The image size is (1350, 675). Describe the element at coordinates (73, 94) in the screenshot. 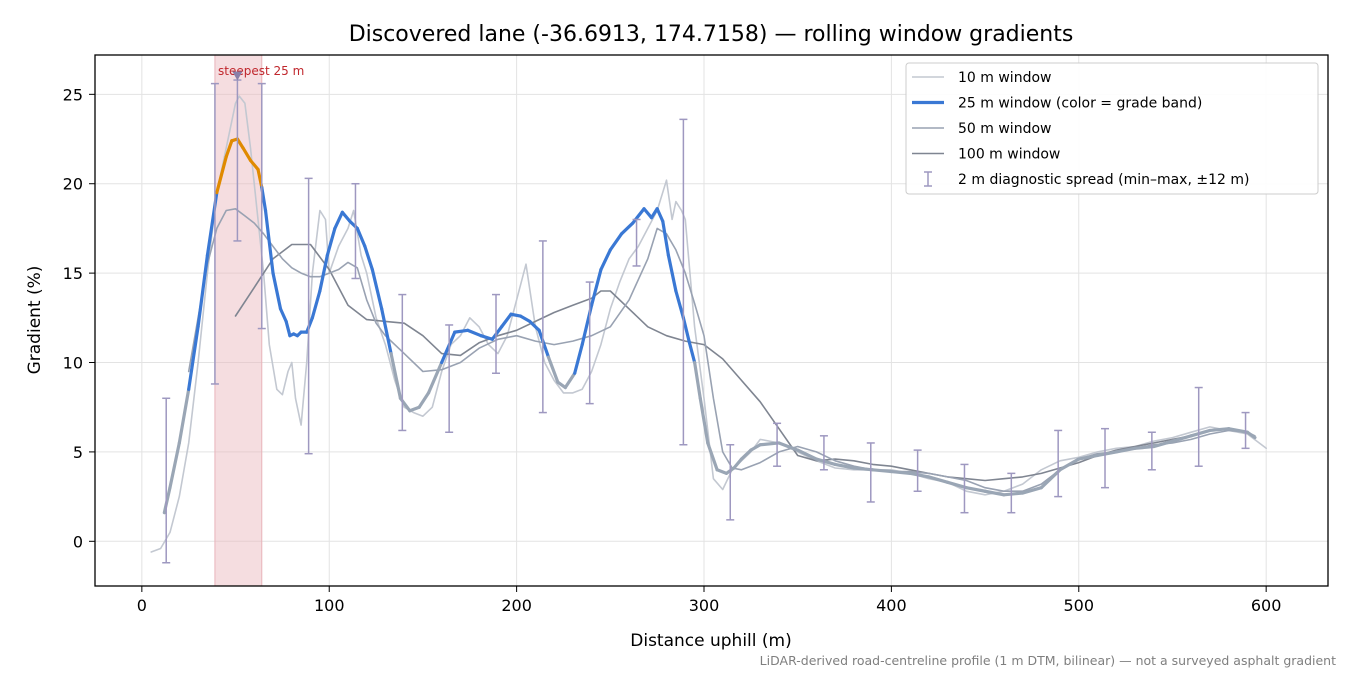

I see `y-tick-label: 25` at that location.